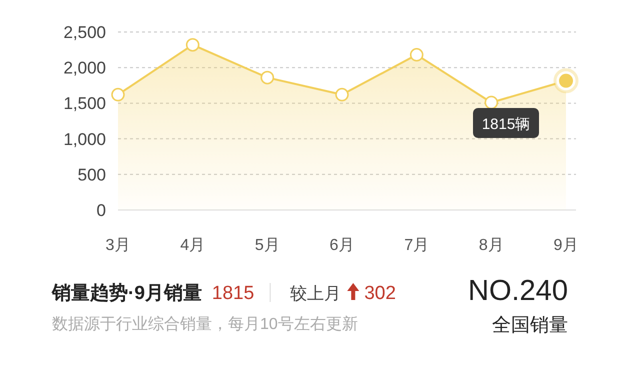  What do you see at coordinates (530, 325) in the screenshot?
I see `text: 全国销量` at bounding box center [530, 325].